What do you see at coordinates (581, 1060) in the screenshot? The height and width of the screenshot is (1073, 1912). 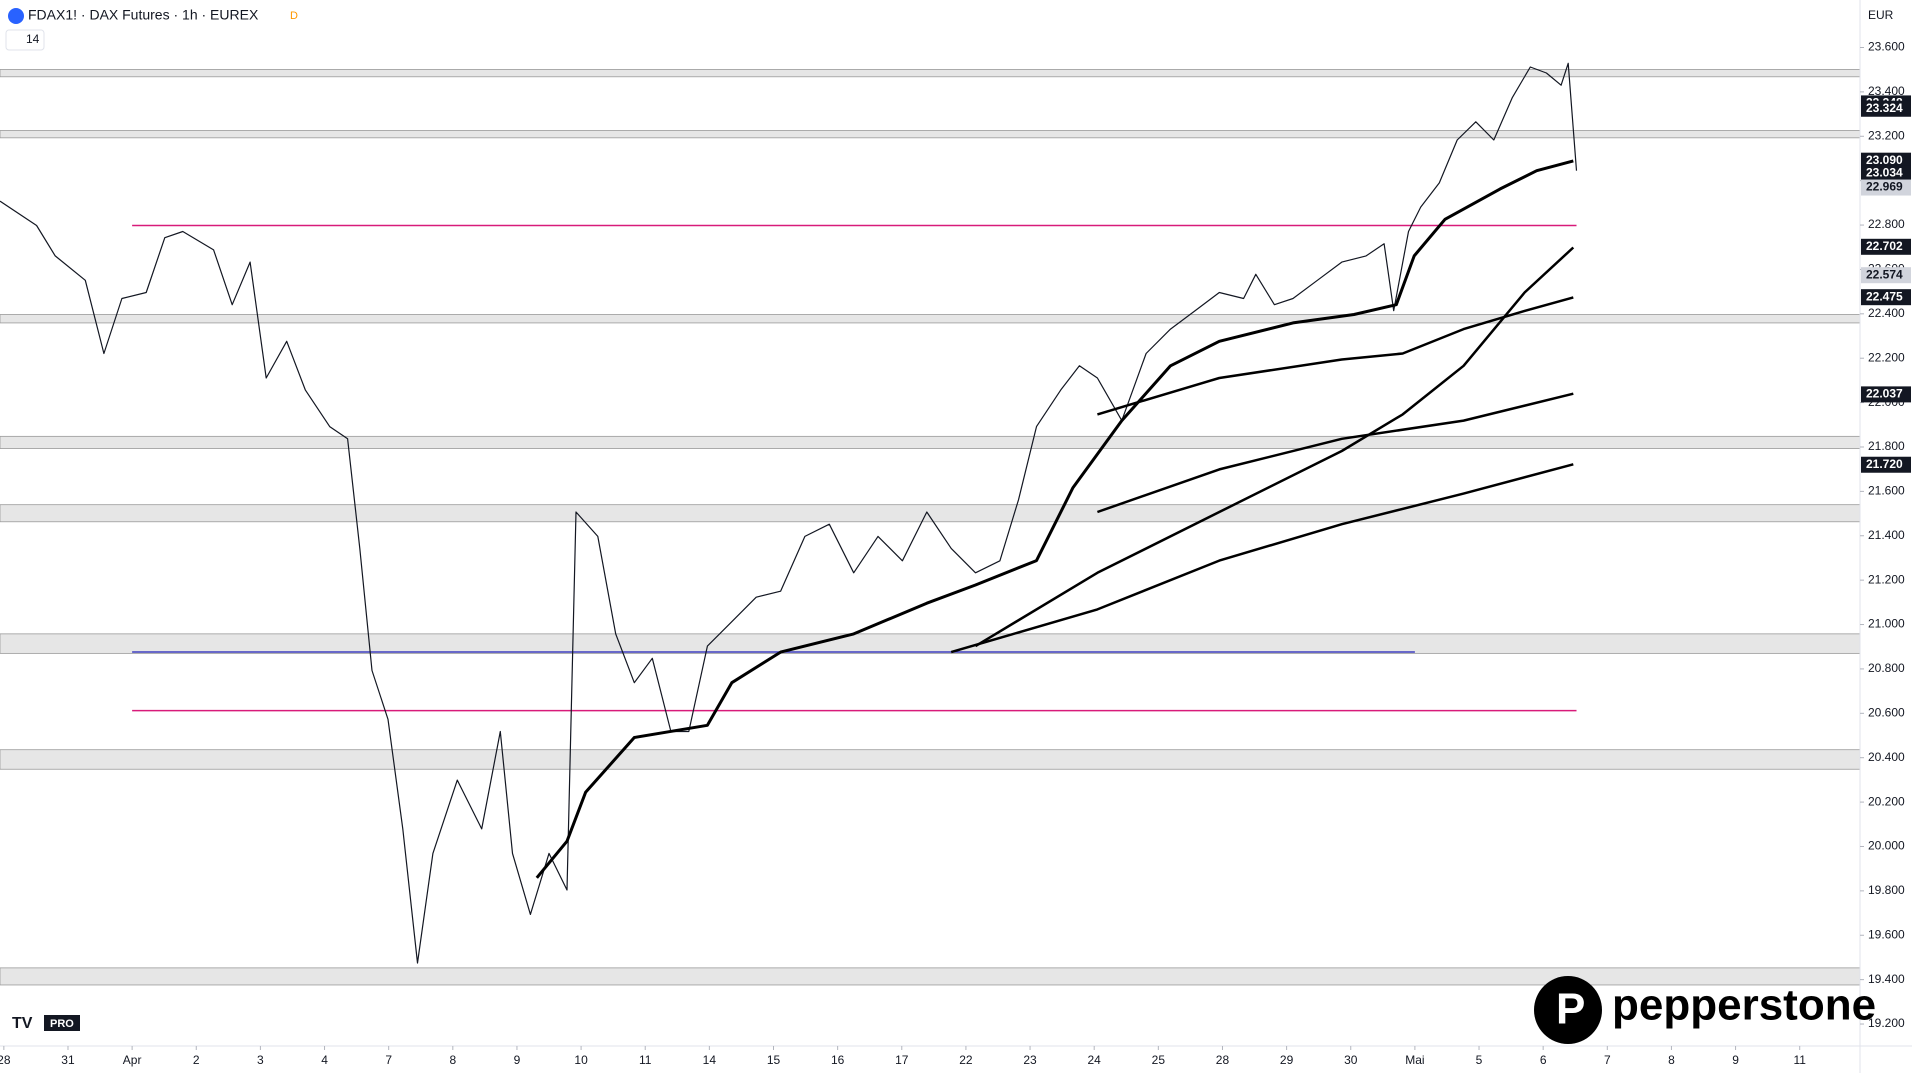 I see `x-tick-label: 10` at bounding box center [581, 1060].